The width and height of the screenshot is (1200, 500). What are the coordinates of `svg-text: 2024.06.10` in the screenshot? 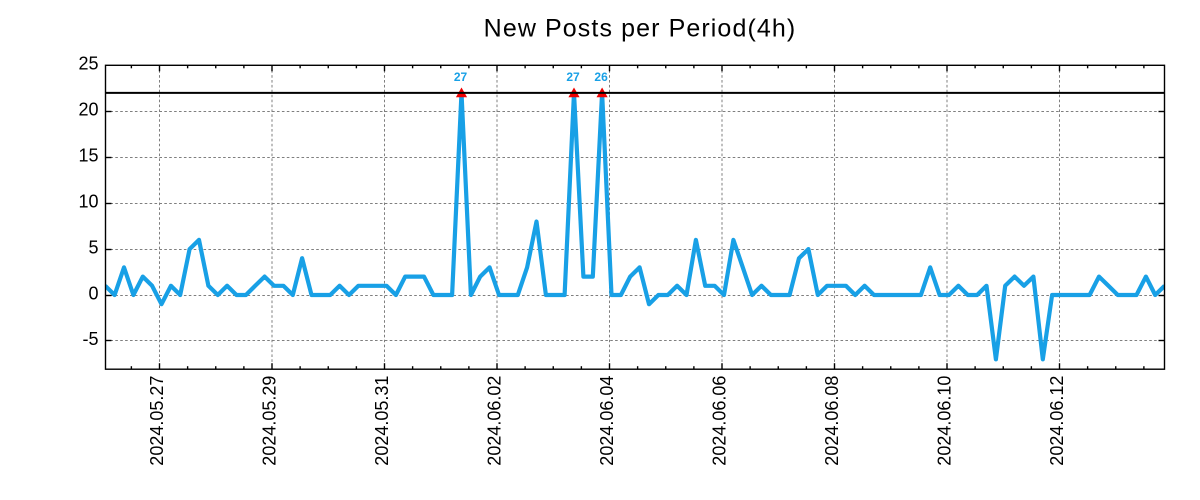 It's located at (945, 421).